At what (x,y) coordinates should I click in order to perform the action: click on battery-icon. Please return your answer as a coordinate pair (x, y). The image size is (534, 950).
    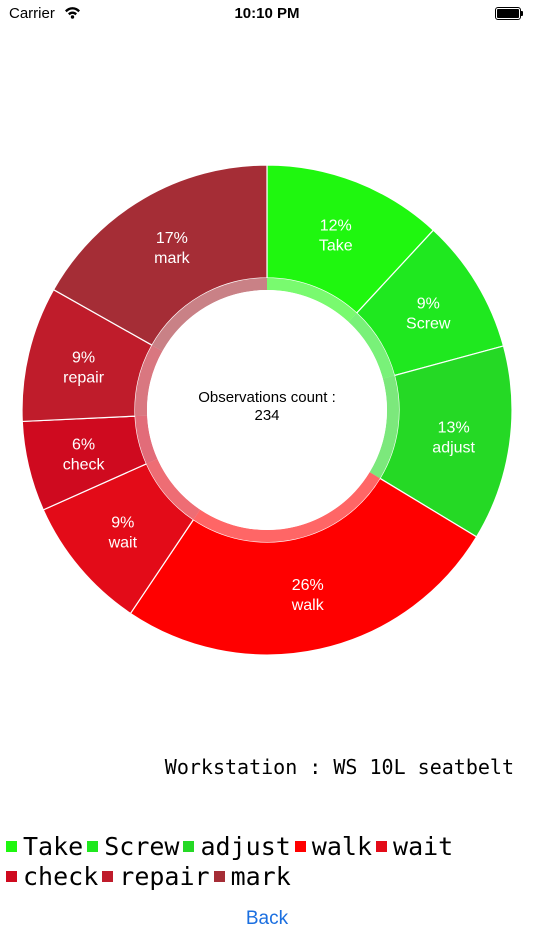
    Looking at the image, I should click on (509, 13).